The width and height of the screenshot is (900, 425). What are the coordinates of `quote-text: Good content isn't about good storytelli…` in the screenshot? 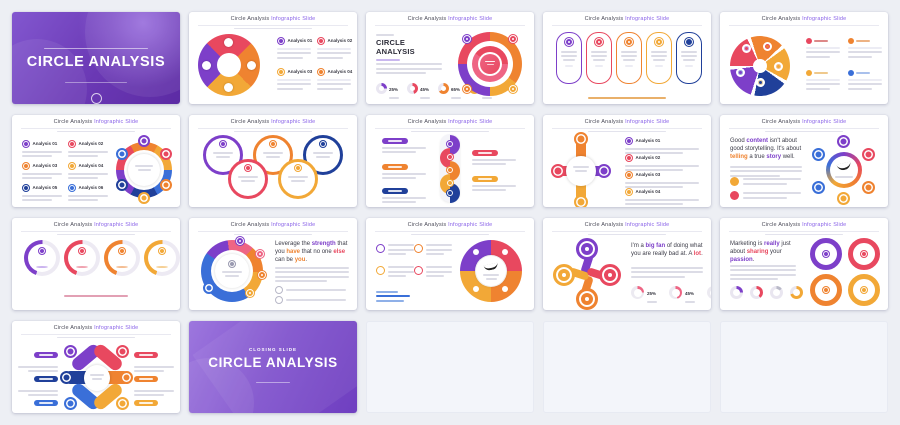 It's located at (766, 149).